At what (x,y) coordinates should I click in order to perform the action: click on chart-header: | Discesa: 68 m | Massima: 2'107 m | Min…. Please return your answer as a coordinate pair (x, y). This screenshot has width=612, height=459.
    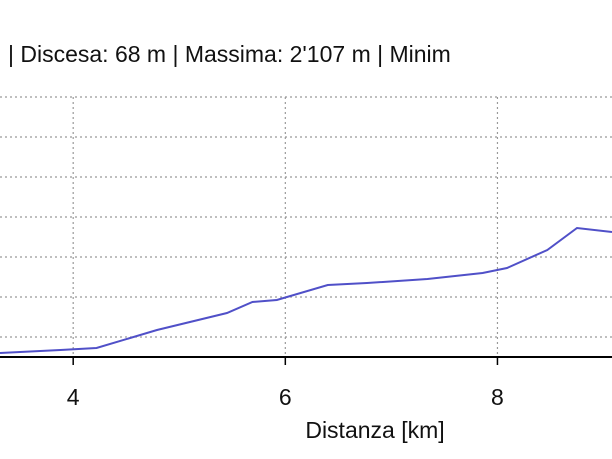
    Looking at the image, I should click on (229, 54).